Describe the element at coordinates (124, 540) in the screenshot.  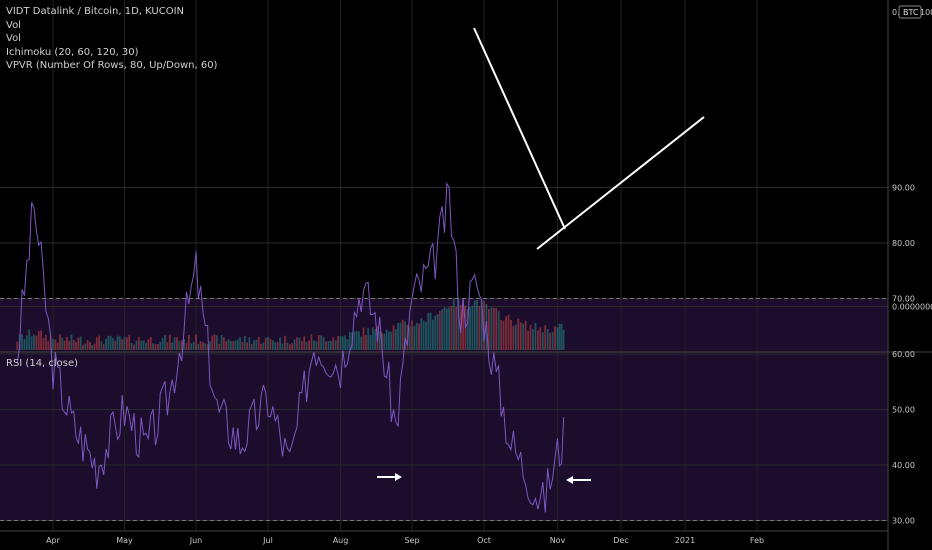
I see `time-axis-label-2: May` at that location.